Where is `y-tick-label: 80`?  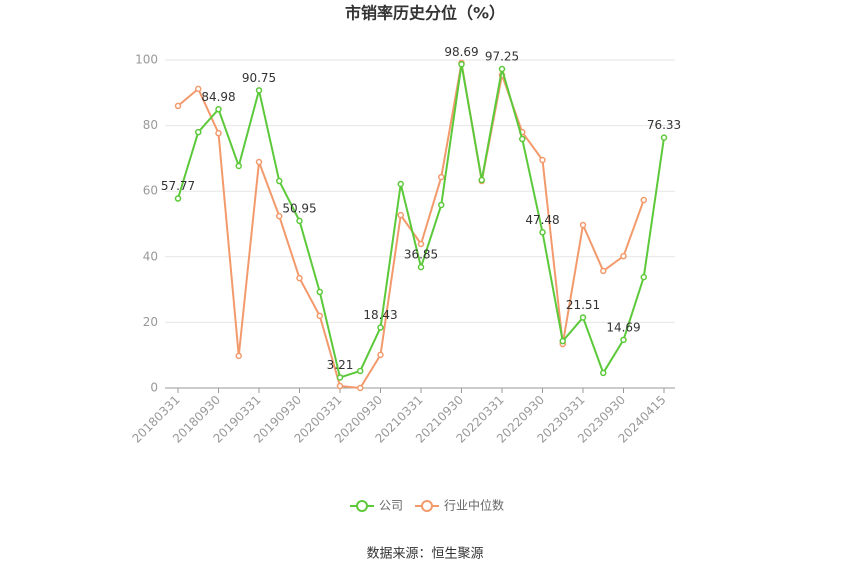
y-tick-label: 80 is located at coordinates (150, 125).